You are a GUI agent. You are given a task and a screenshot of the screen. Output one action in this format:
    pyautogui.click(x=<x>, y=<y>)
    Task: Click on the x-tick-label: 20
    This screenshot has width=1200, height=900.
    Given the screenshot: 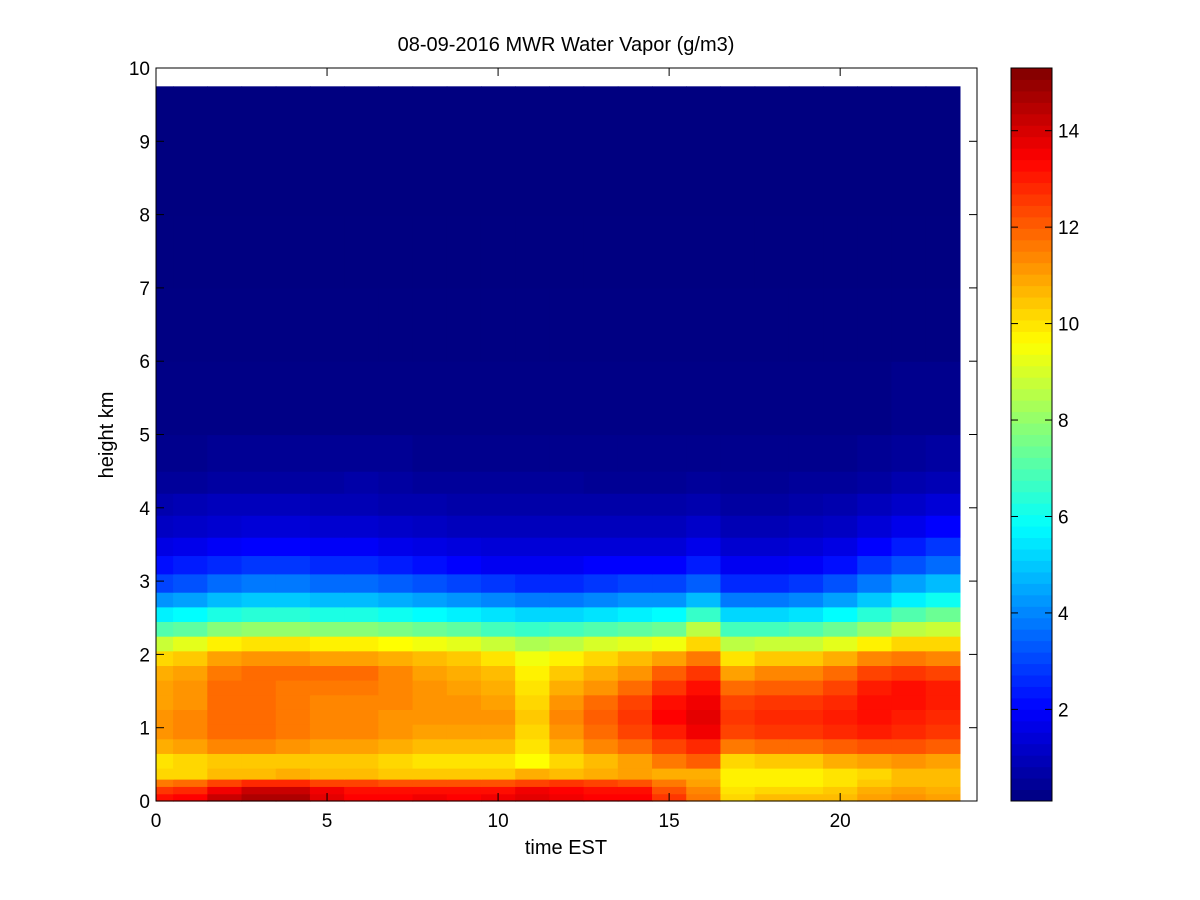 What is the action you would take?
    pyautogui.click(x=840, y=821)
    